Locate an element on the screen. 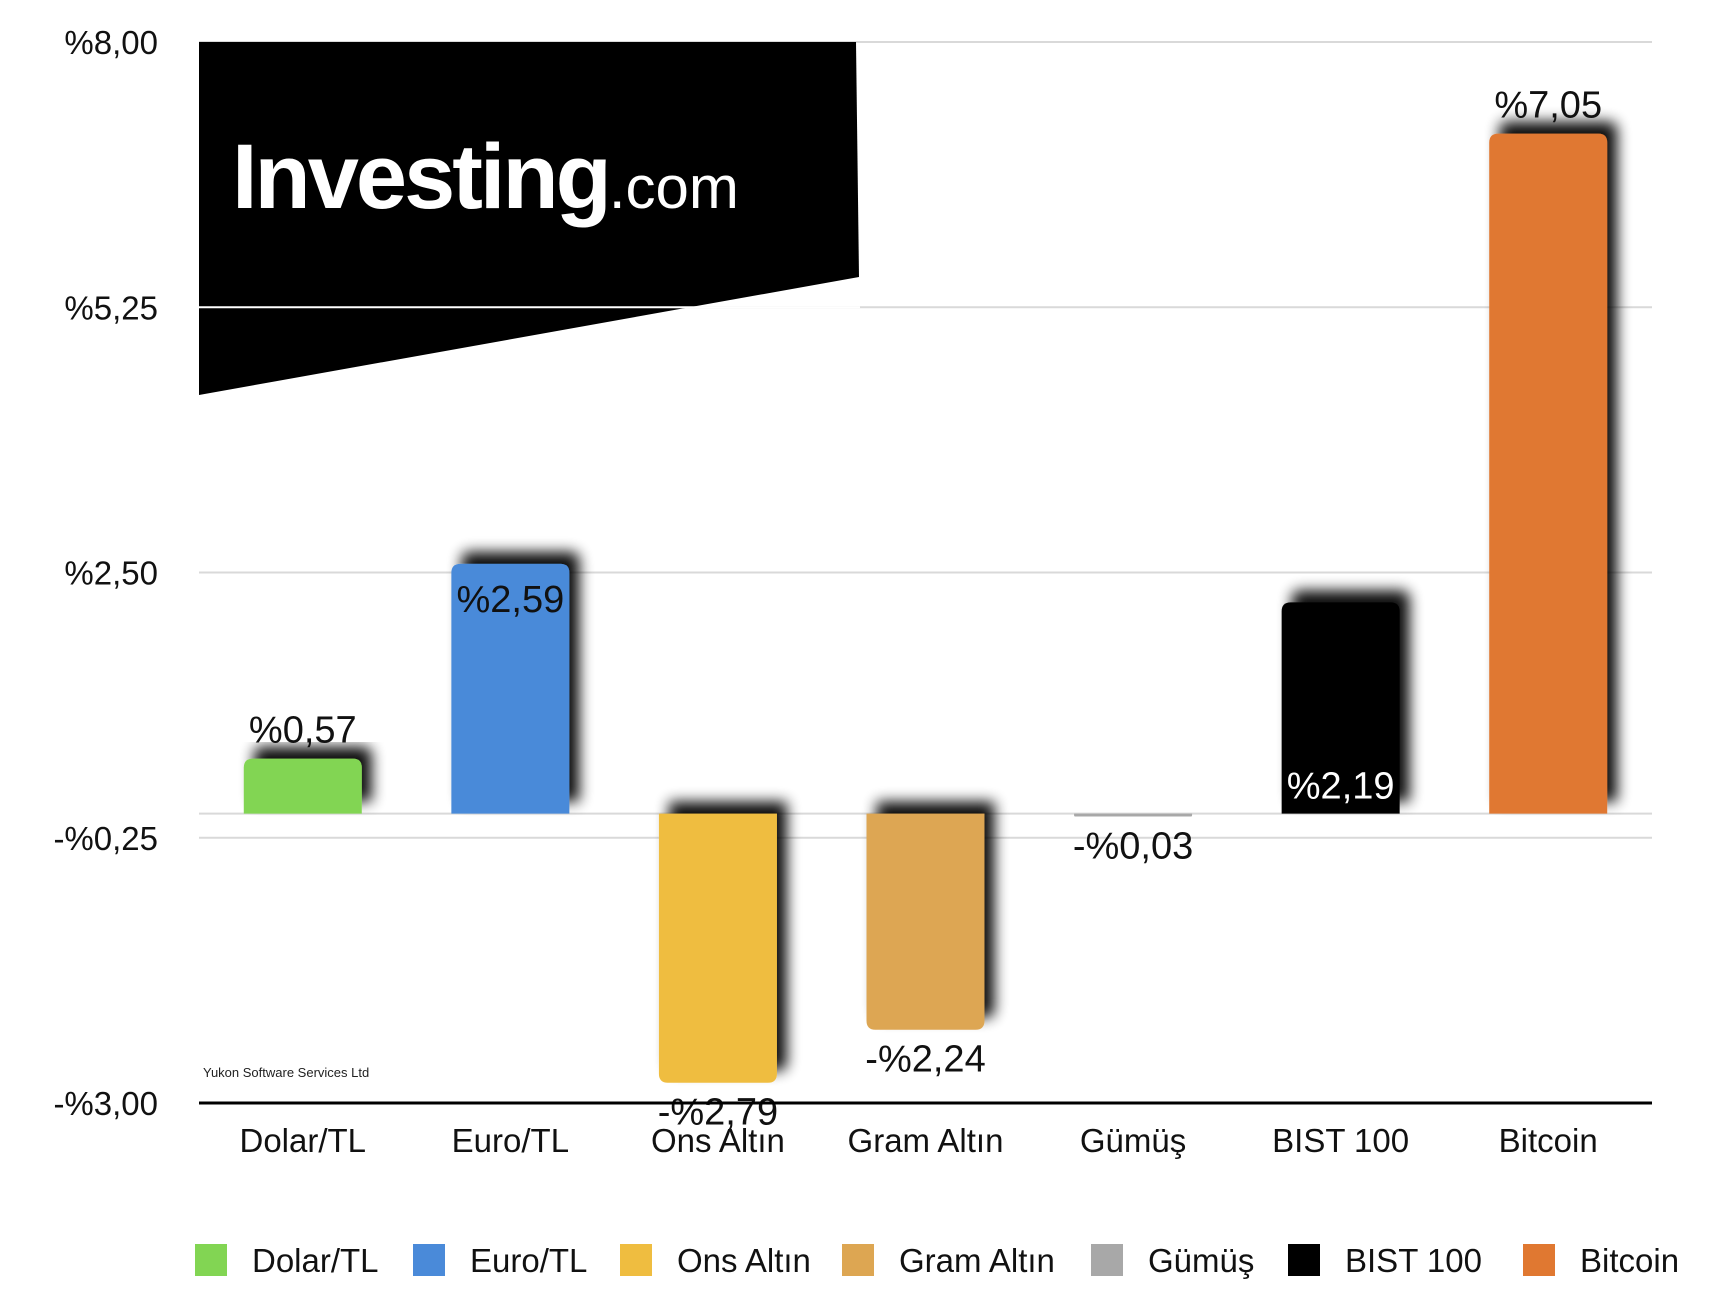 This screenshot has width=1712, height=1314. data-label: -%2,79 is located at coordinates (718, 1113).